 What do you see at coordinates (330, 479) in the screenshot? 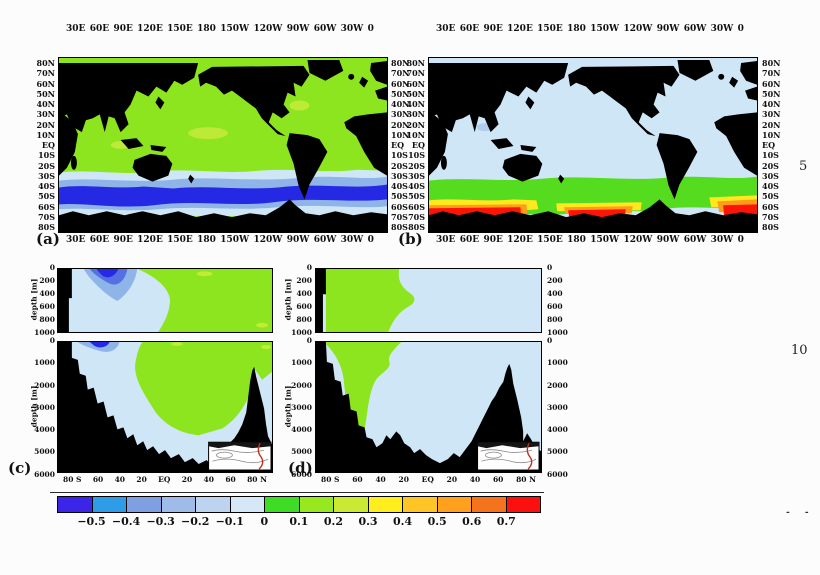
I see `latitude-axis-label: 80 S` at bounding box center [330, 479].